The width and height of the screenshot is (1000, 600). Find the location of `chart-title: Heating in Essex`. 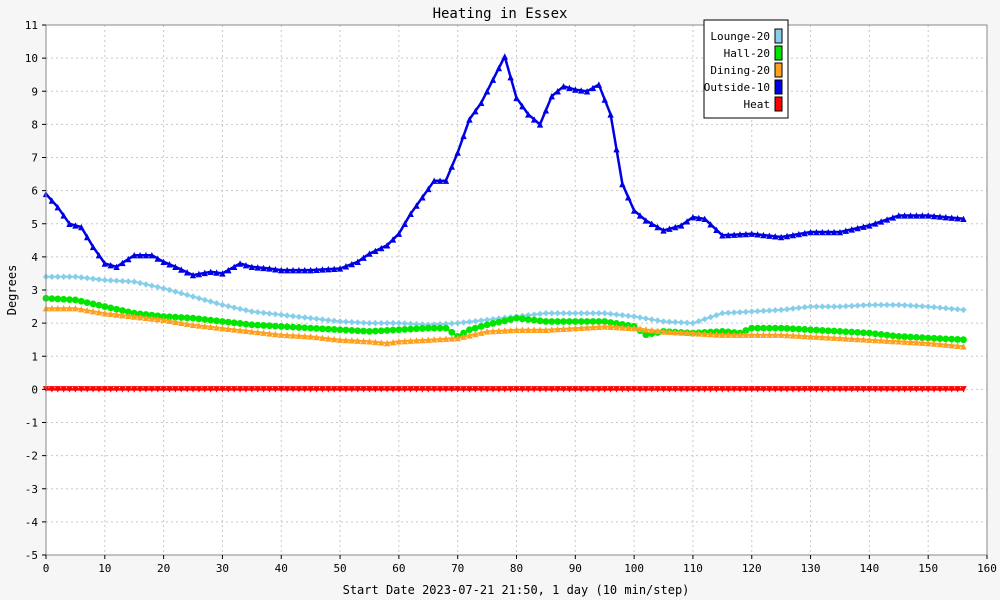

chart-title: Heating in Essex is located at coordinates (500, 14).